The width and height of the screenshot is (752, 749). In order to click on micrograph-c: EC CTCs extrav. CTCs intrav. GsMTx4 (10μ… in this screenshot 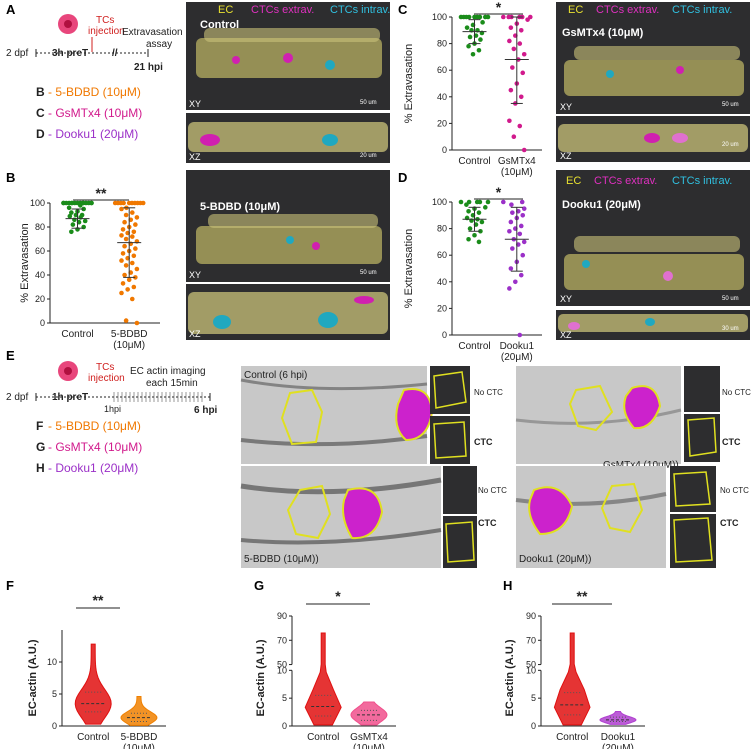, I will do `click(653, 82)`.